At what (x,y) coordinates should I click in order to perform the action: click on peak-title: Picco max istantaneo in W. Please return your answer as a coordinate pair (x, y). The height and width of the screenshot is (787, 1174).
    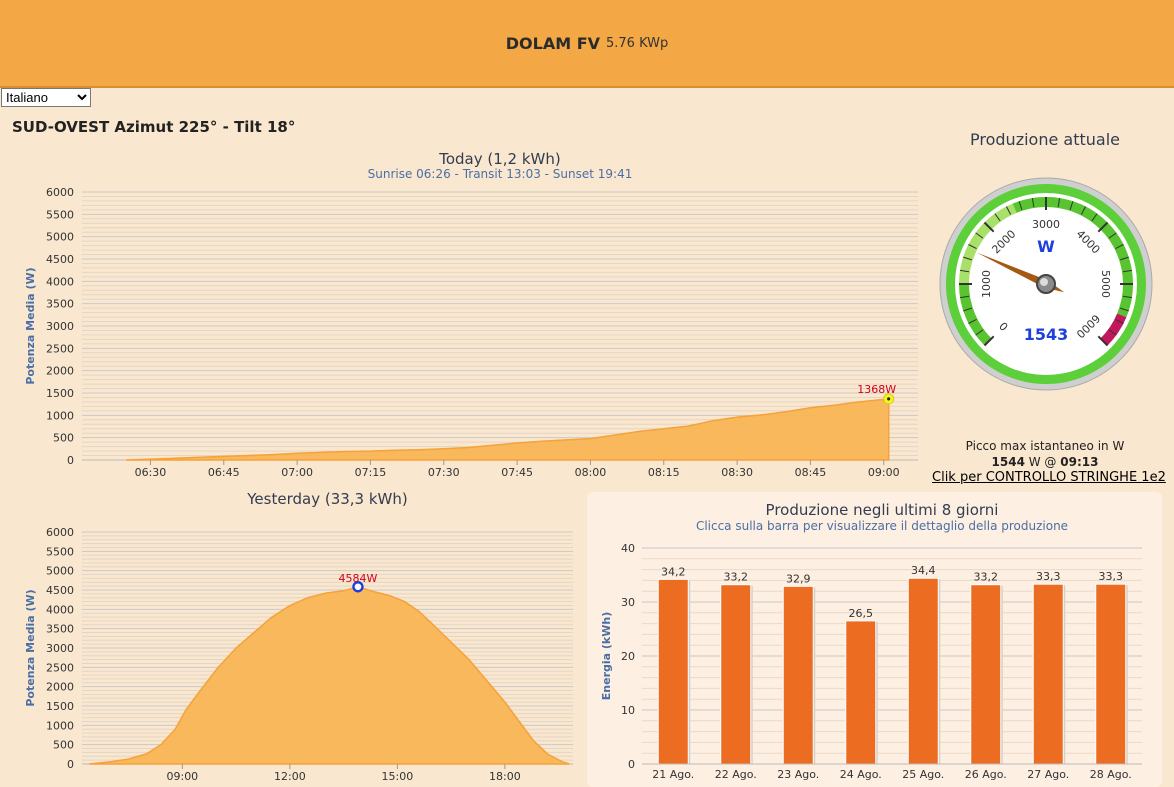
    Looking at the image, I should click on (1045, 446).